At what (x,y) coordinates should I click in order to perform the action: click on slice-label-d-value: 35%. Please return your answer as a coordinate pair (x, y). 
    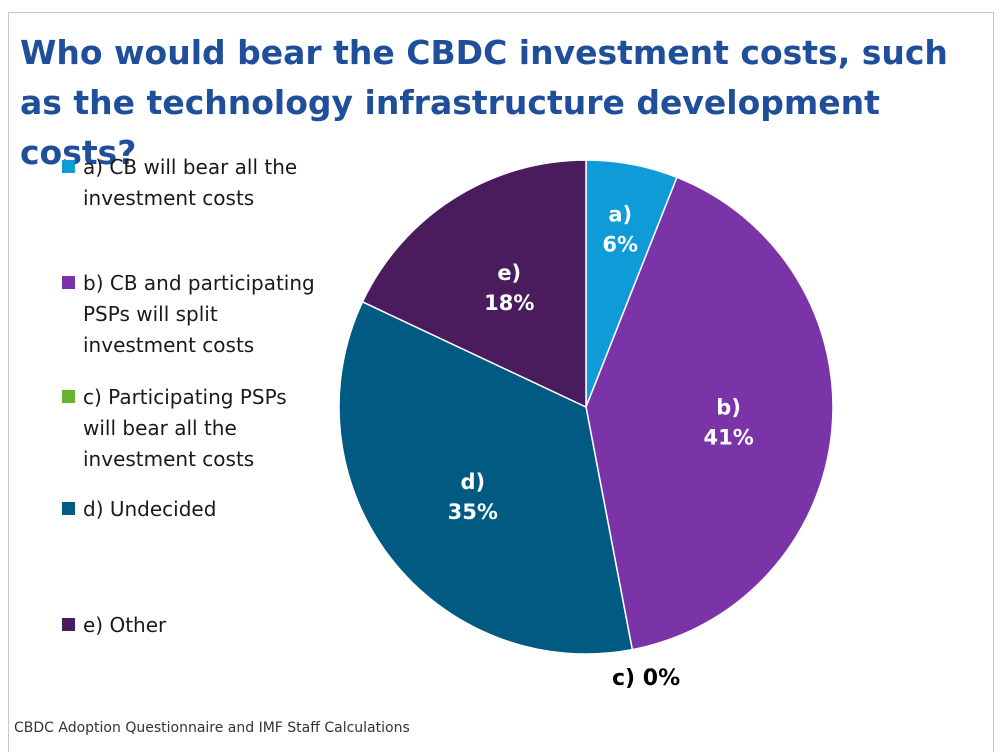
    Looking at the image, I should click on (473, 512).